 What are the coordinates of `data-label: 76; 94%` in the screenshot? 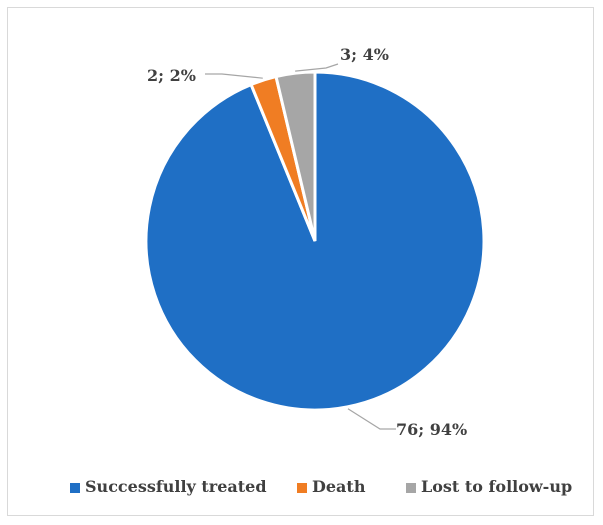 It's located at (431, 429).